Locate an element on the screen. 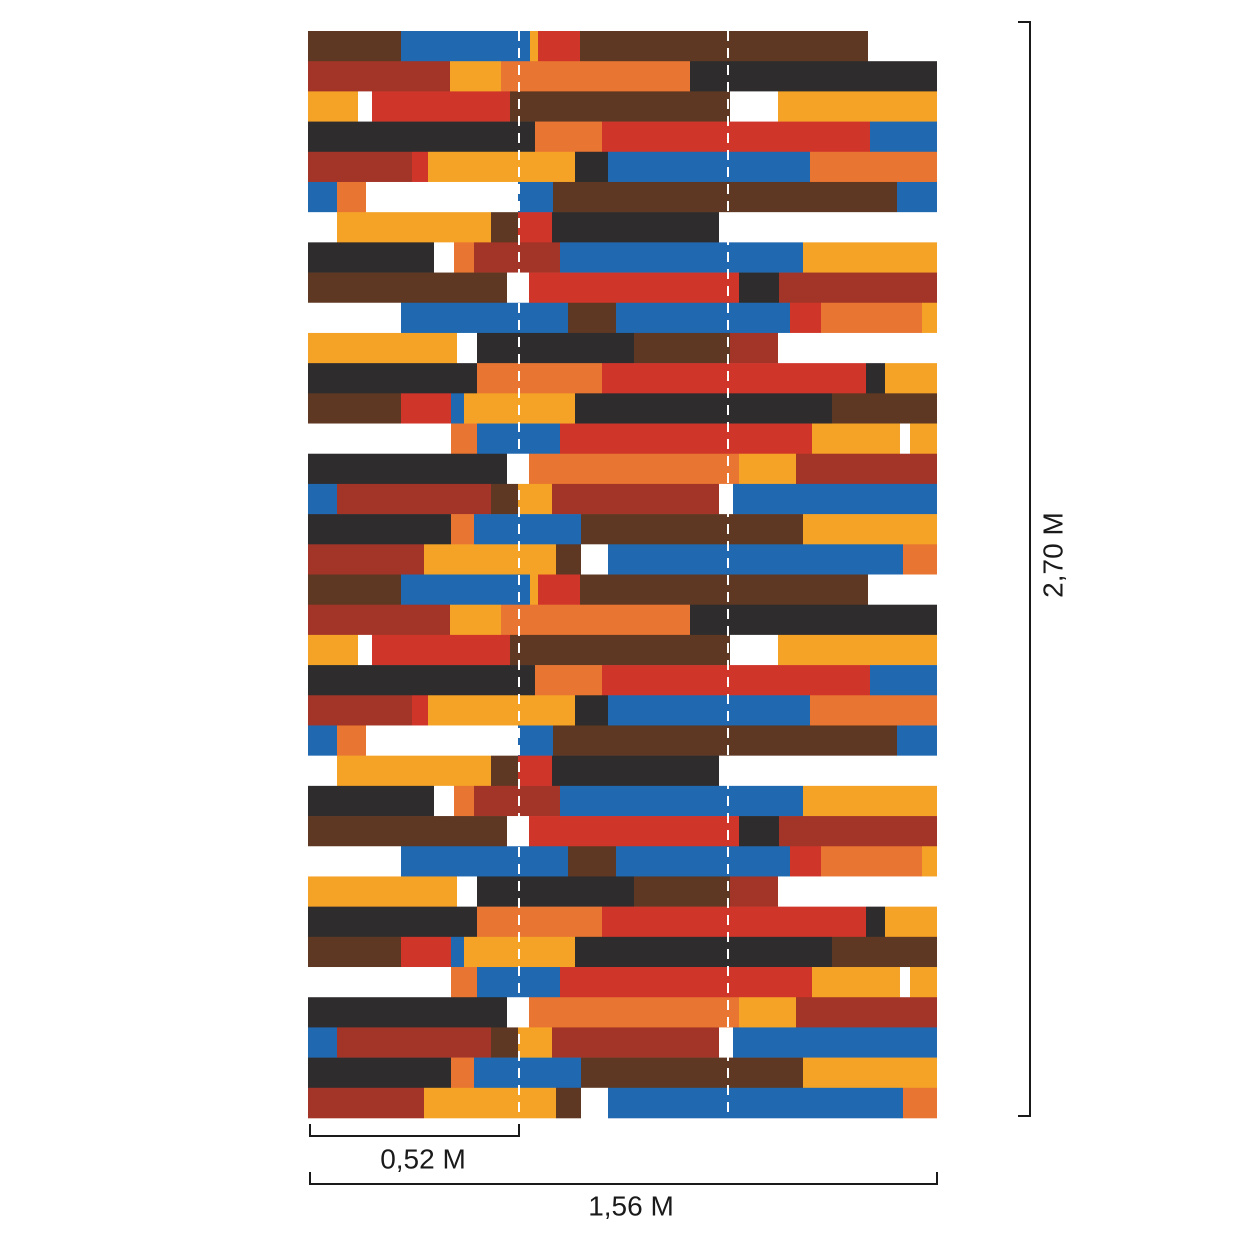 The height and width of the screenshot is (1251, 1246). height-label: 2,70 M is located at coordinates (1052, 555).